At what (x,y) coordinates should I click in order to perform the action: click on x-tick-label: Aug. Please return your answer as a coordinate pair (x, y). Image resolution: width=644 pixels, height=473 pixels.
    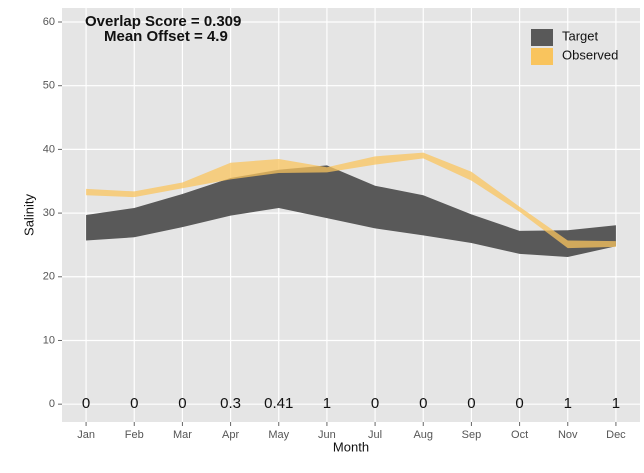
    Looking at the image, I should click on (423, 435).